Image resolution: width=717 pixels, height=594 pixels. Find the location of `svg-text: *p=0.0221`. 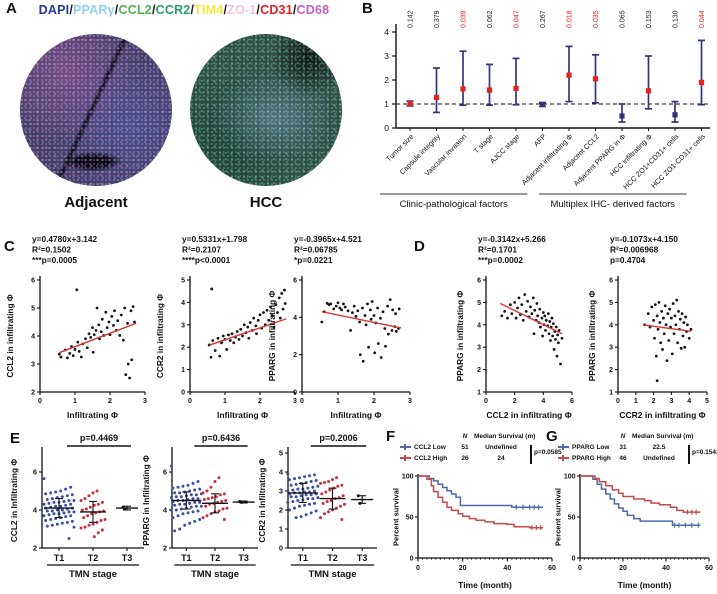

svg-text: *p=0.0221 is located at coordinates (313, 260).